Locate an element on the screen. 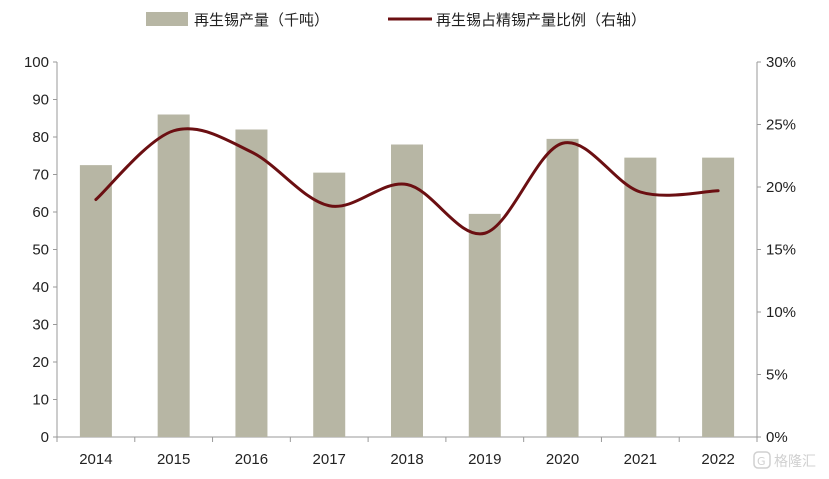 The width and height of the screenshot is (829, 479). x-tick-label: 2021 is located at coordinates (640, 459).